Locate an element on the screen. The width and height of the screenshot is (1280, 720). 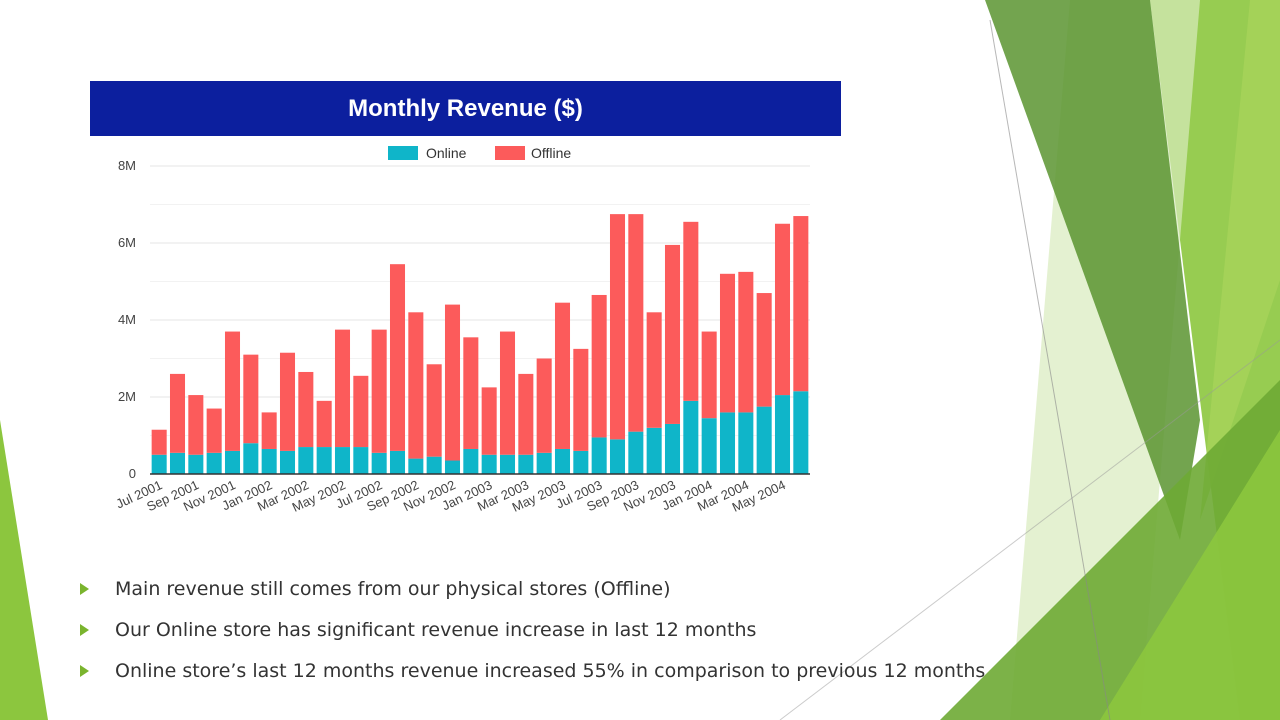
y-tick-label: 6M is located at coordinates (127, 242).